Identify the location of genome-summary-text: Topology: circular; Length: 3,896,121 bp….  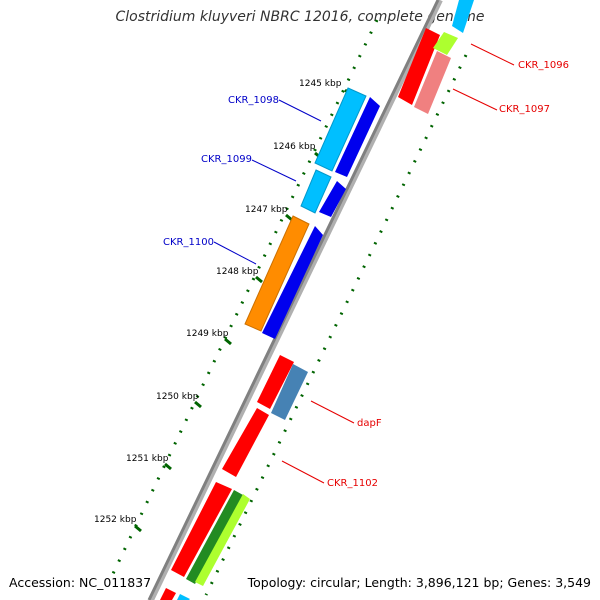
(419, 582).